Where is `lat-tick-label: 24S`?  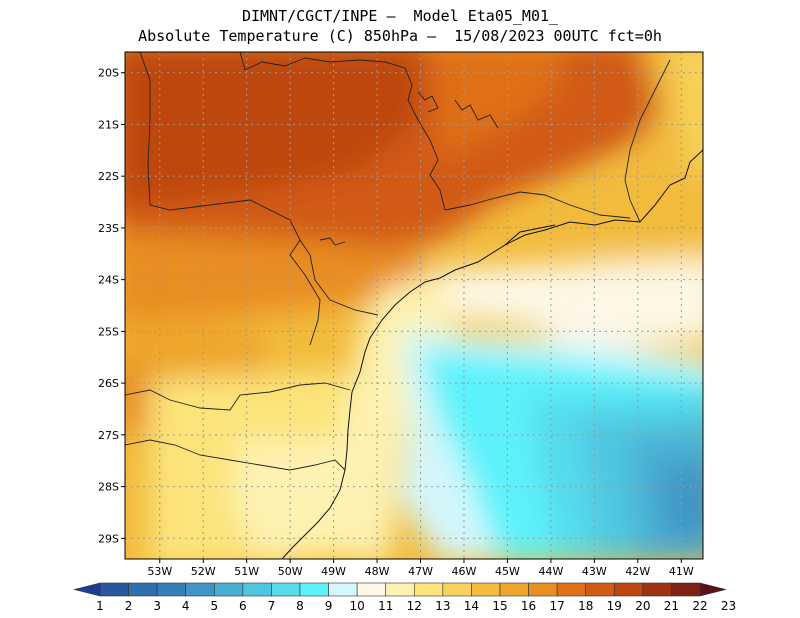 lat-tick-label: 24S is located at coordinates (108, 280).